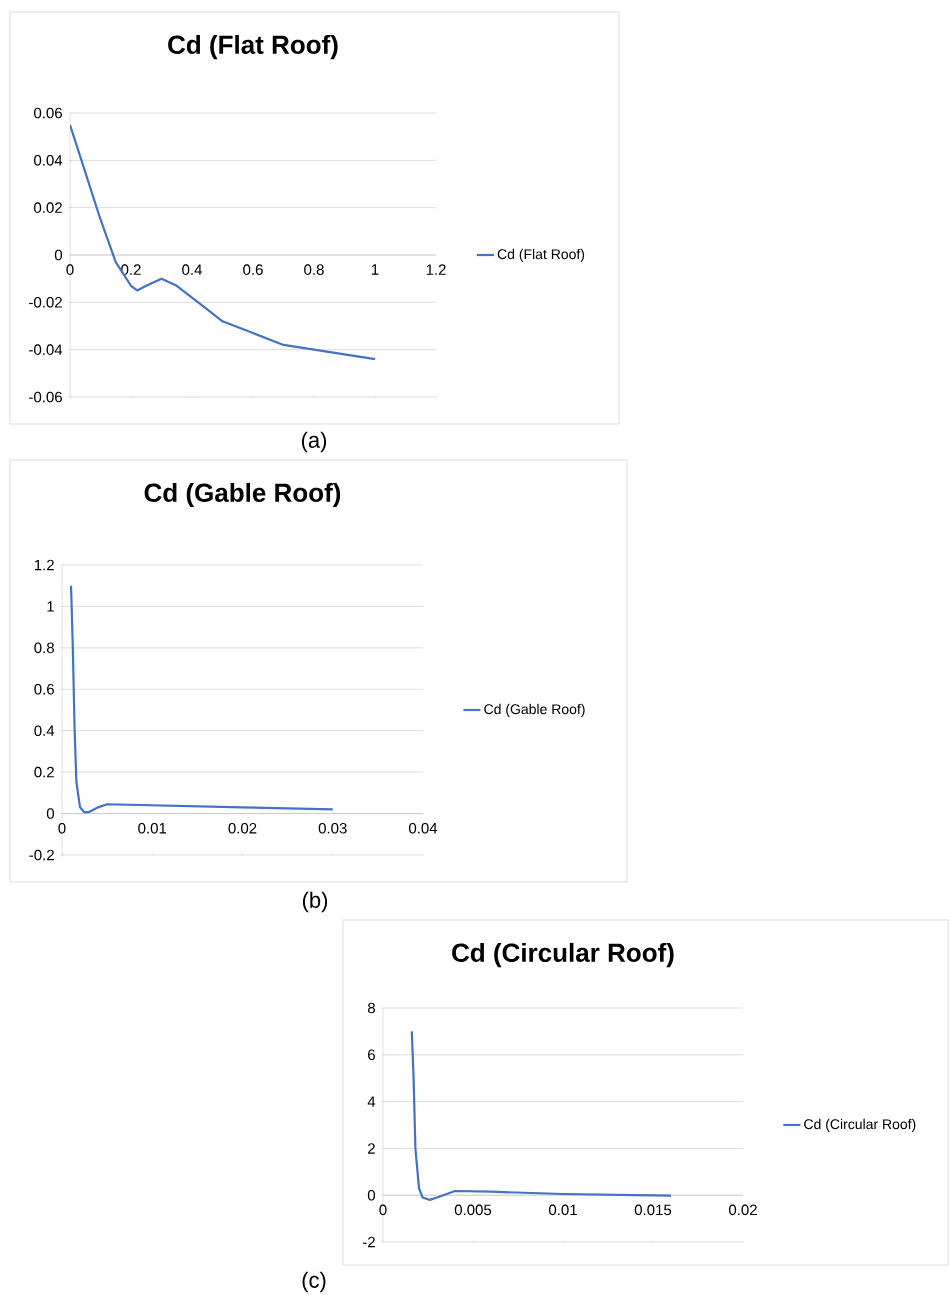 The height and width of the screenshot is (1298, 949). I want to click on y-tick-label: 0.04, so click(48, 160).